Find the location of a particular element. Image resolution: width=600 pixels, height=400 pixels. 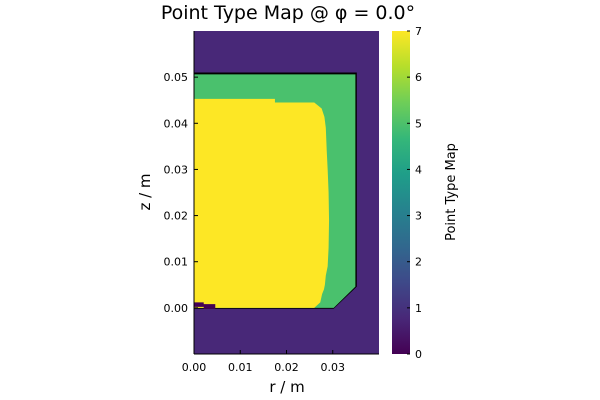

y-axis-ticks: 0.00 0.01 0.02 0.03 0.04 0.05 is located at coordinates (181, 193).